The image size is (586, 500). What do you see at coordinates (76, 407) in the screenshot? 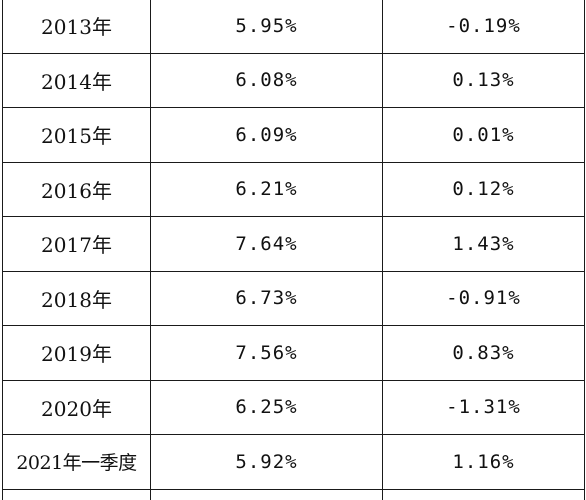
I see `year-cell: 2020年` at bounding box center [76, 407].